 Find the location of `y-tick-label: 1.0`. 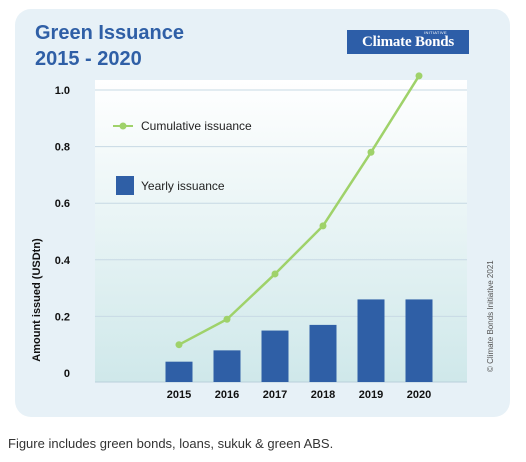

y-tick-label: 1.0 is located at coordinates (62, 91).